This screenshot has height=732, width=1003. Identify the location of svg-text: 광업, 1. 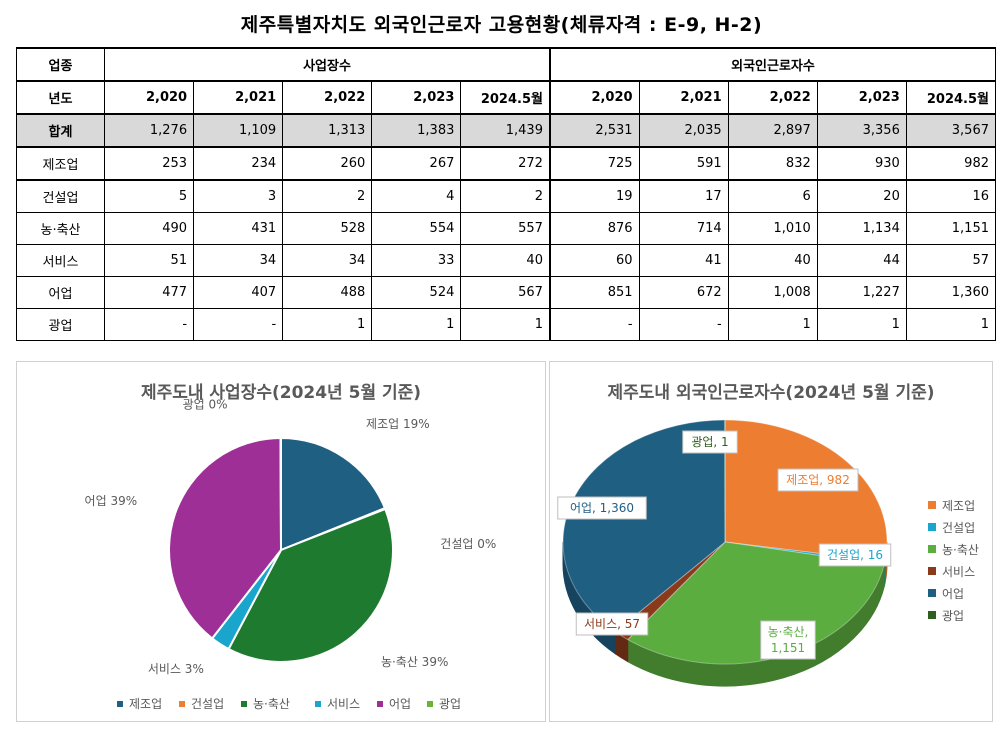
(709, 442).